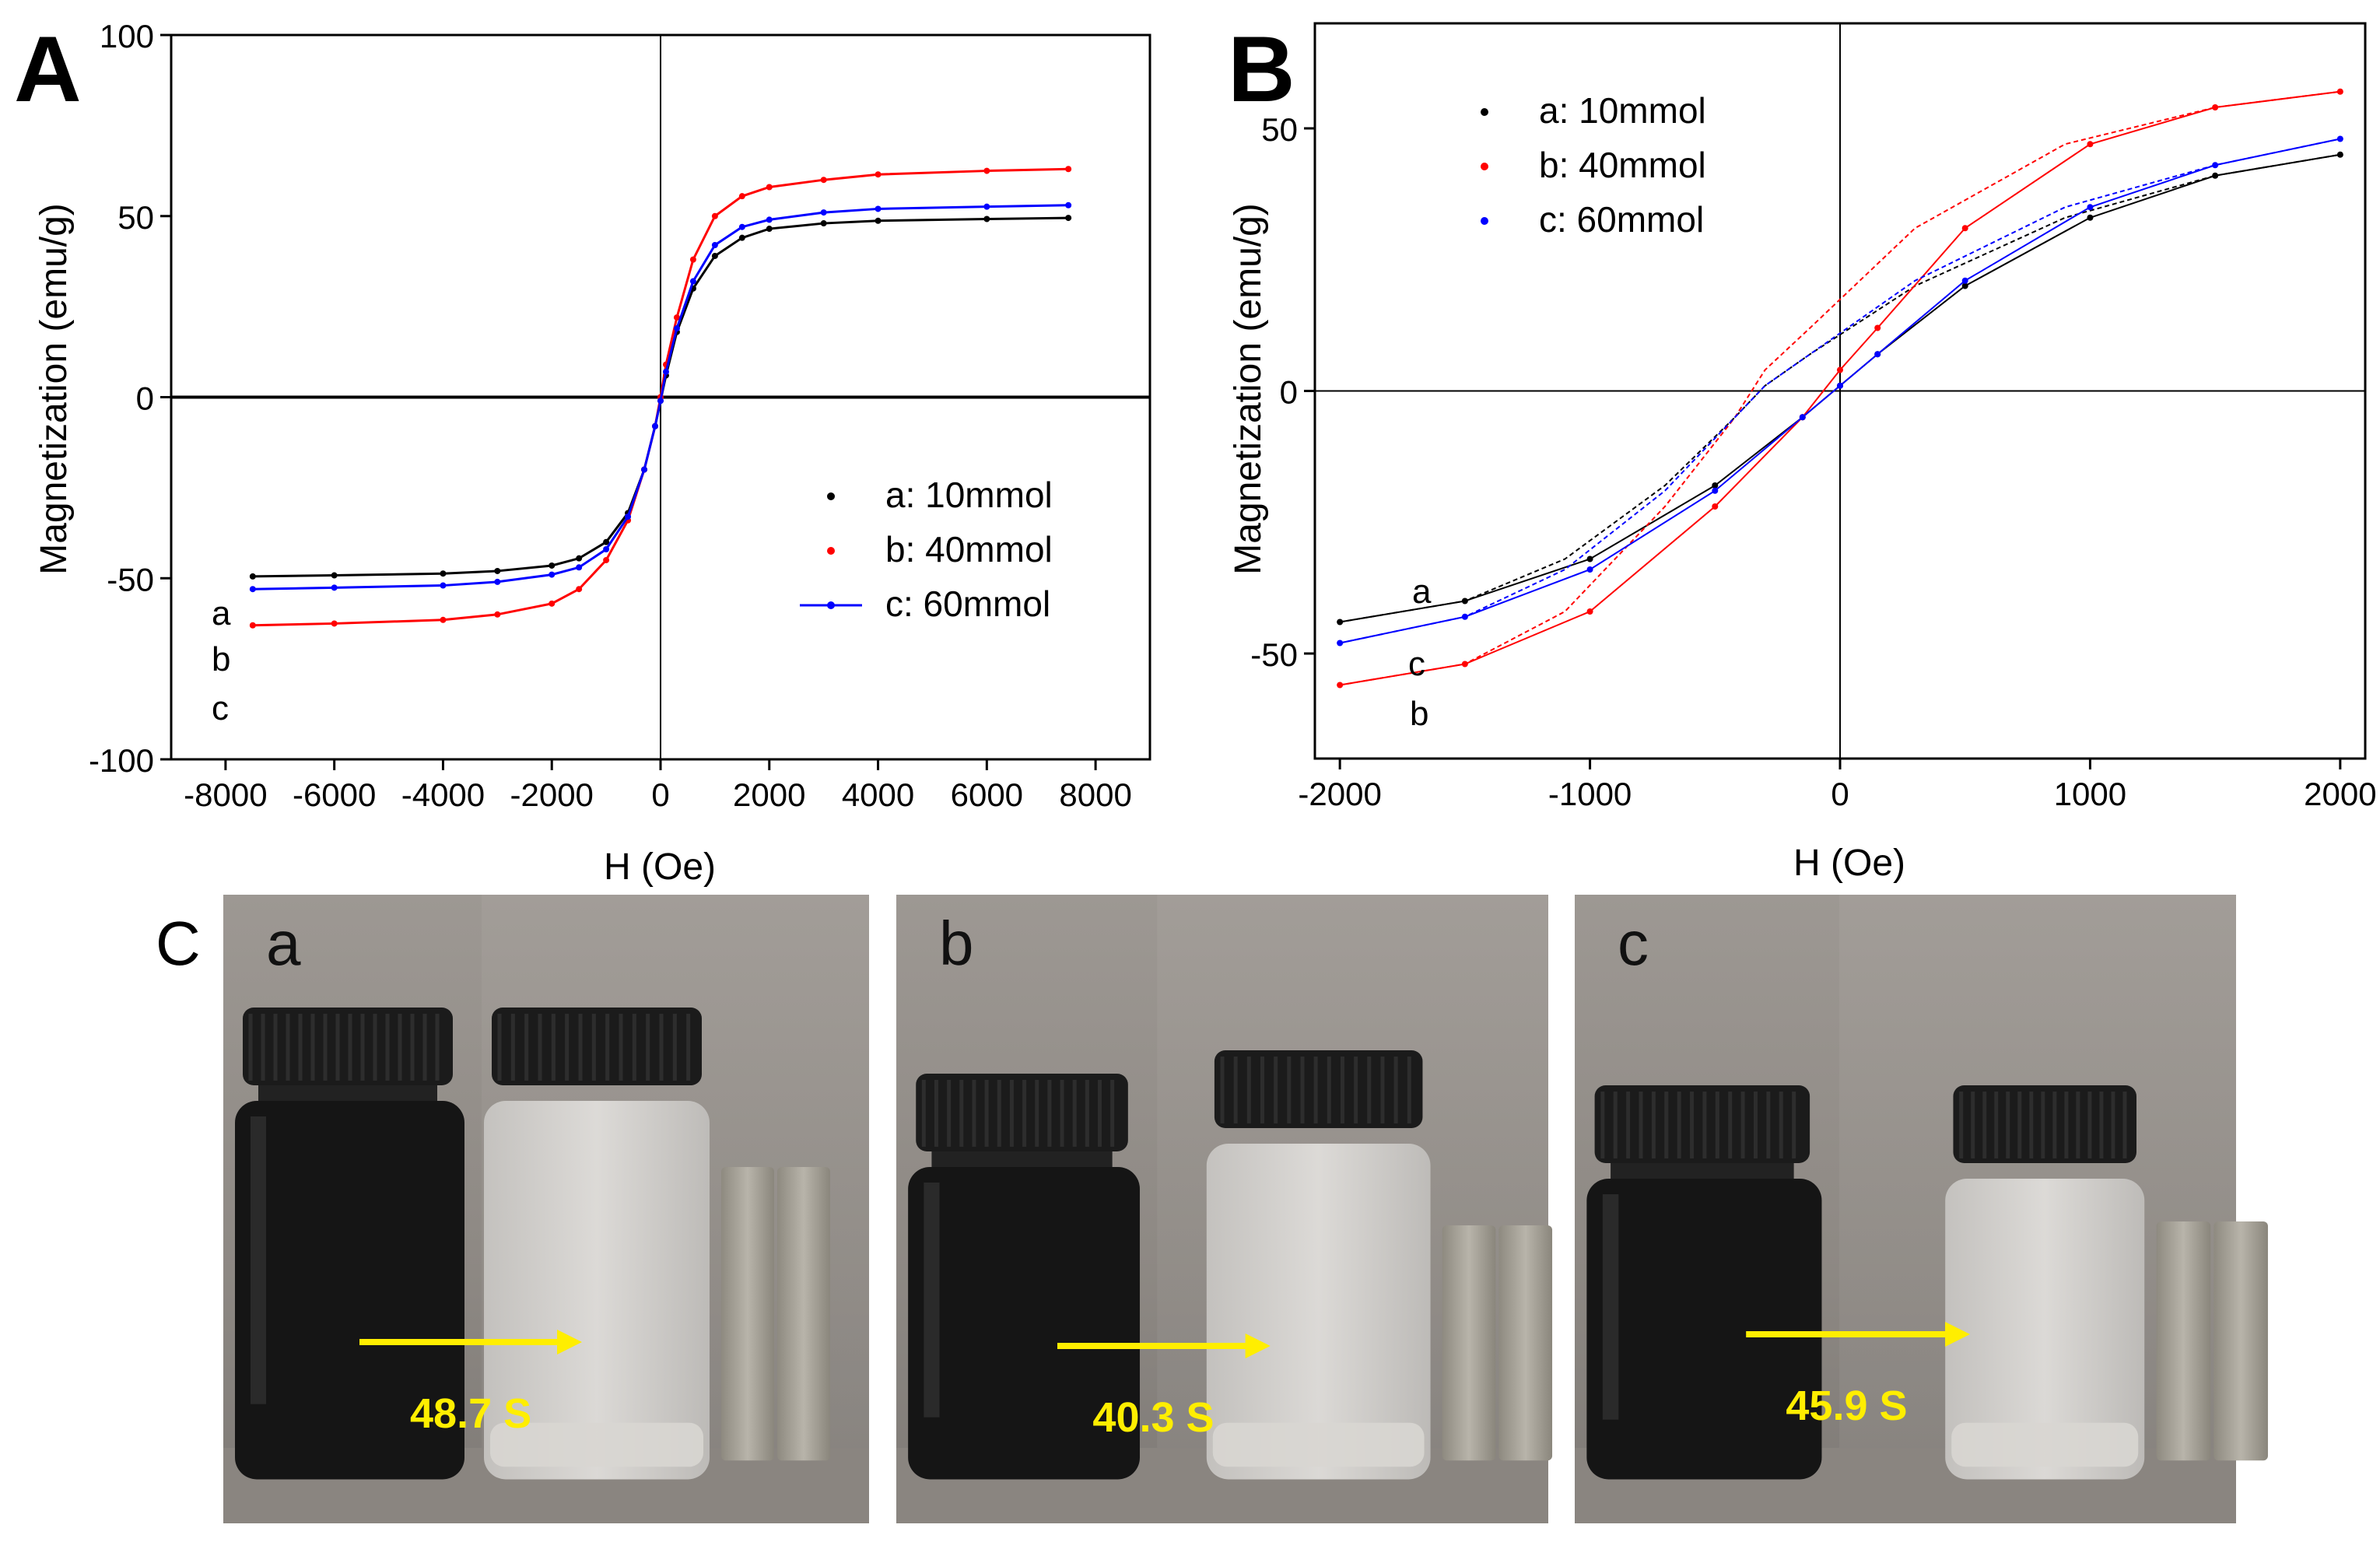 This screenshot has width=2380, height=1542. What do you see at coordinates (1420, 653) in the screenshot?
I see `curve-labels-b: acb` at bounding box center [1420, 653].